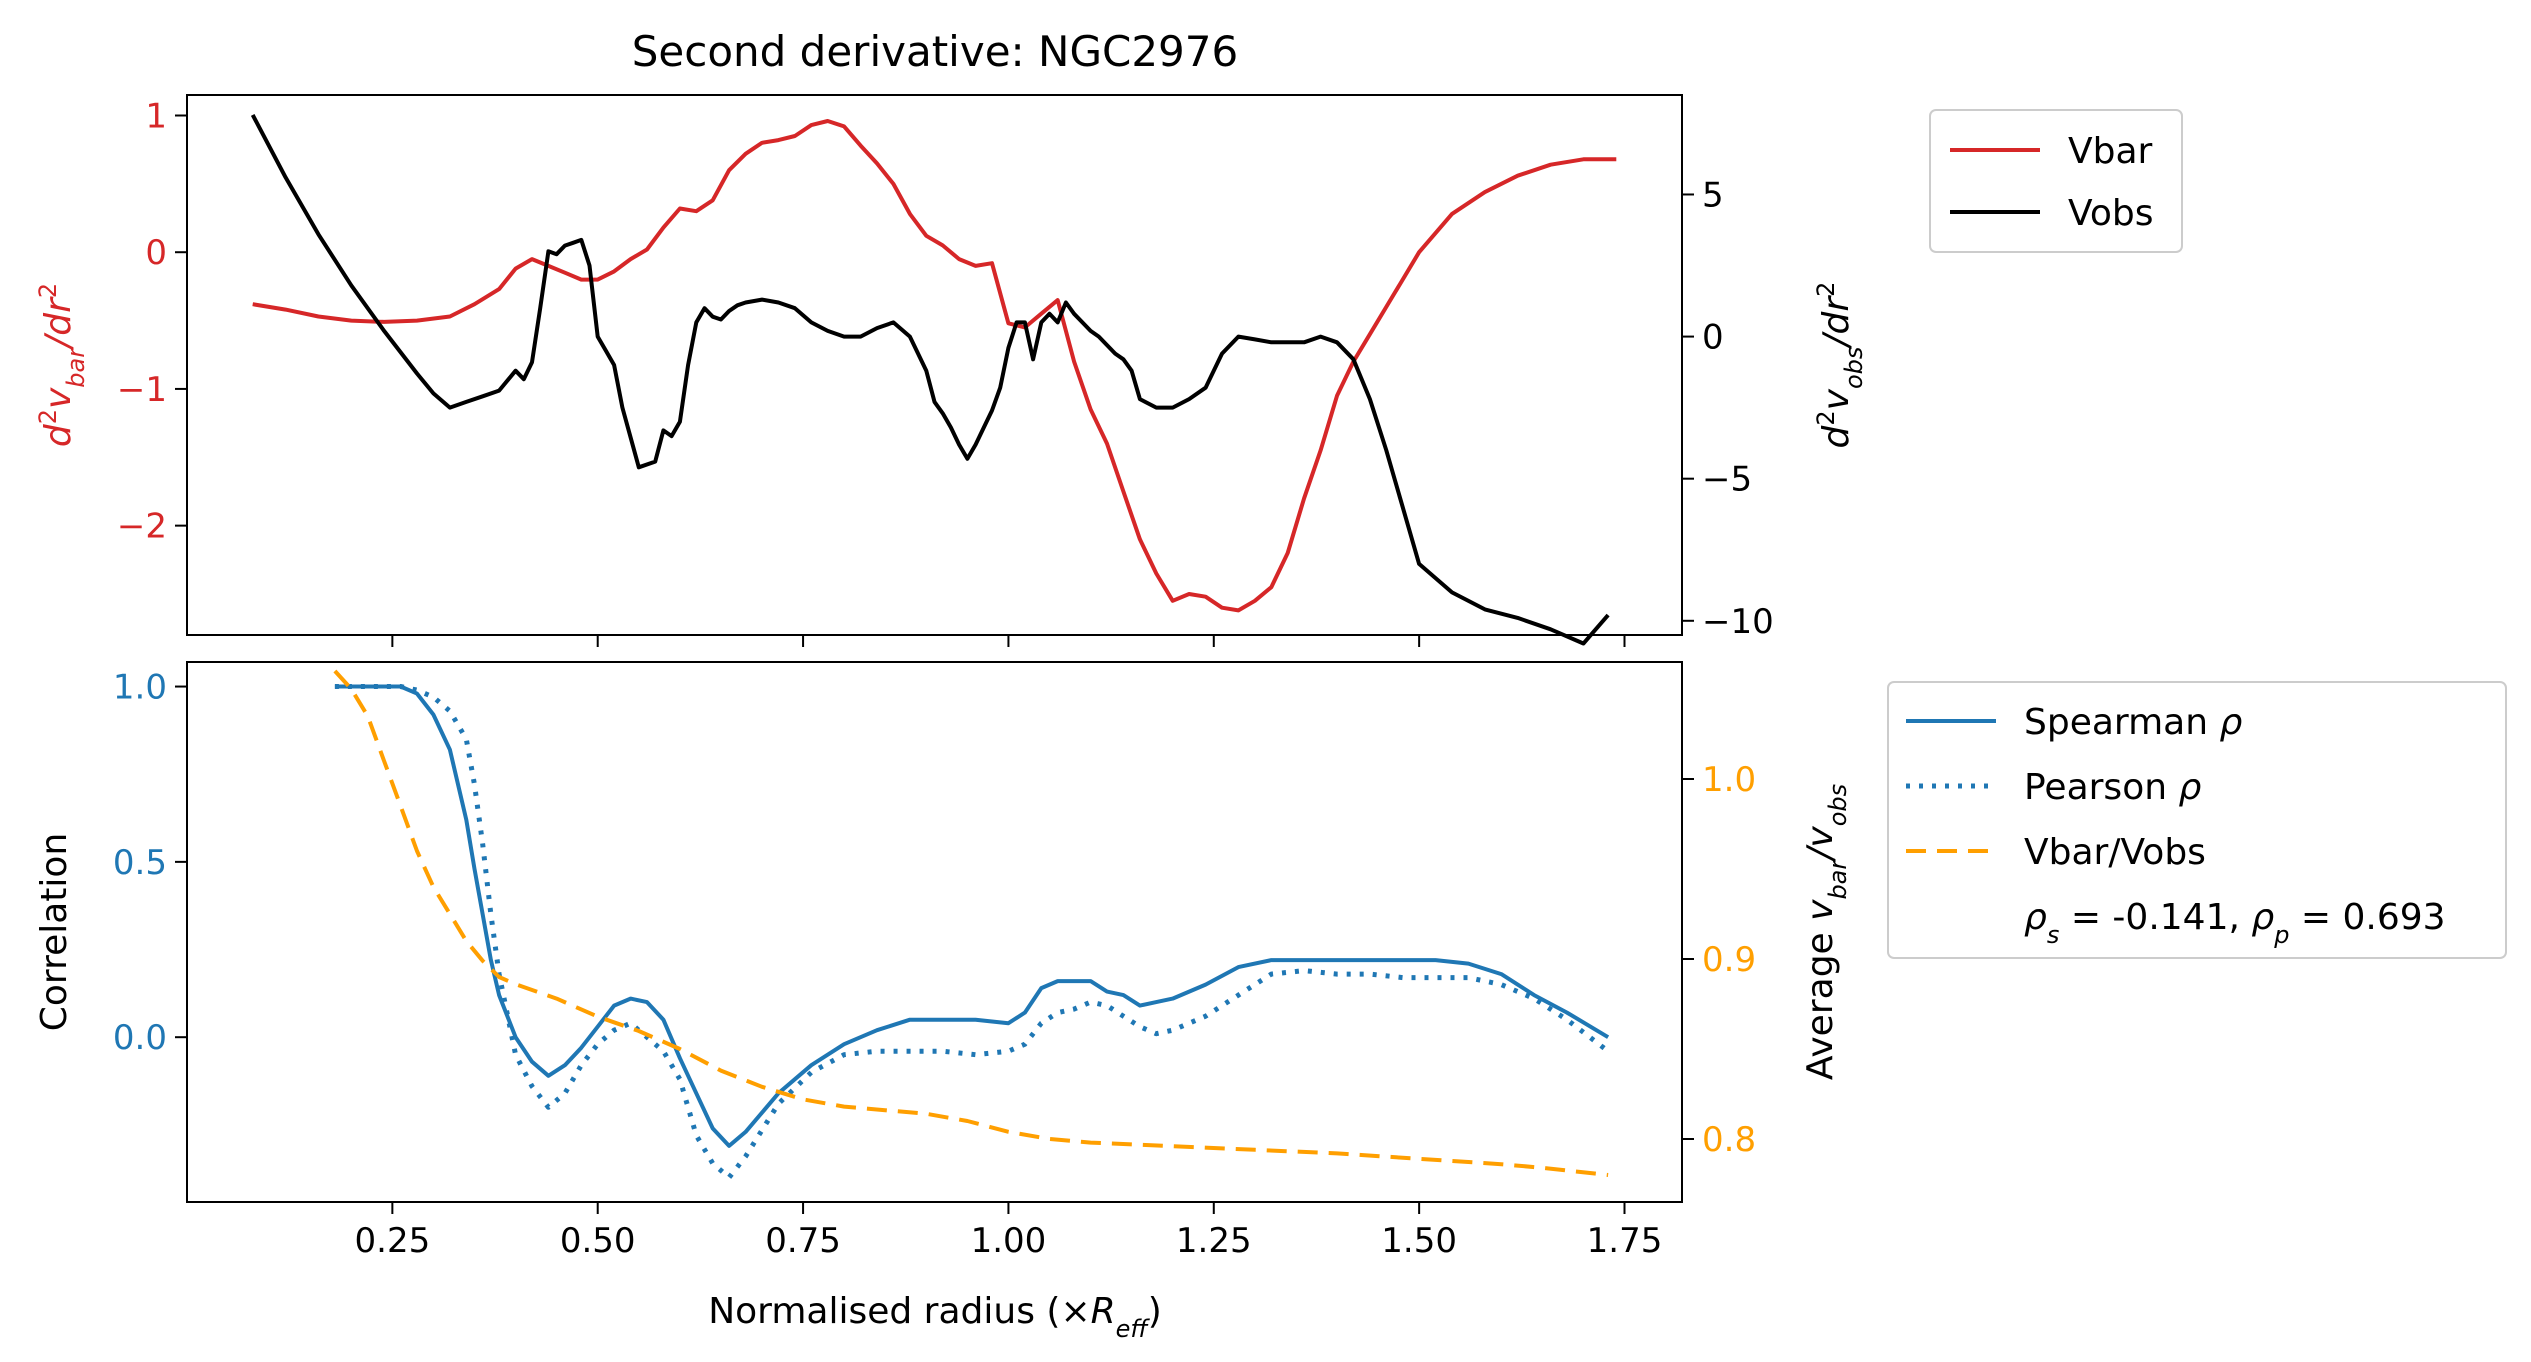 The height and width of the screenshot is (1362, 2531). I want to click on bottom-legend-box, so click(2197, 820).